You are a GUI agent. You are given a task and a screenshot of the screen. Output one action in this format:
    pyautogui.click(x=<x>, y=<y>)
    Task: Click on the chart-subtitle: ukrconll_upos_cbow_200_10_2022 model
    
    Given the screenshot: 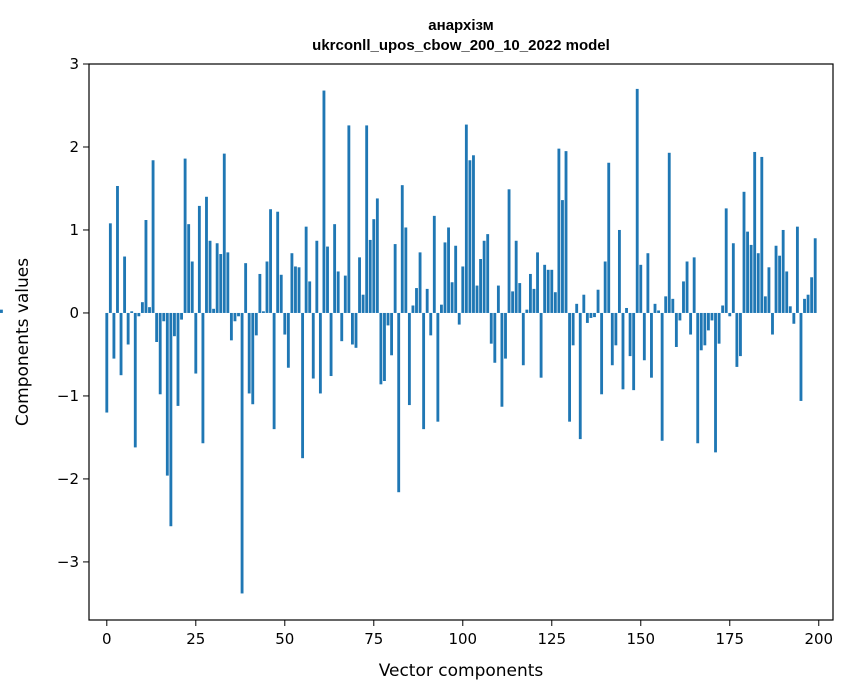 What is the action you would take?
    pyautogui.click(x=461, y=45)
    